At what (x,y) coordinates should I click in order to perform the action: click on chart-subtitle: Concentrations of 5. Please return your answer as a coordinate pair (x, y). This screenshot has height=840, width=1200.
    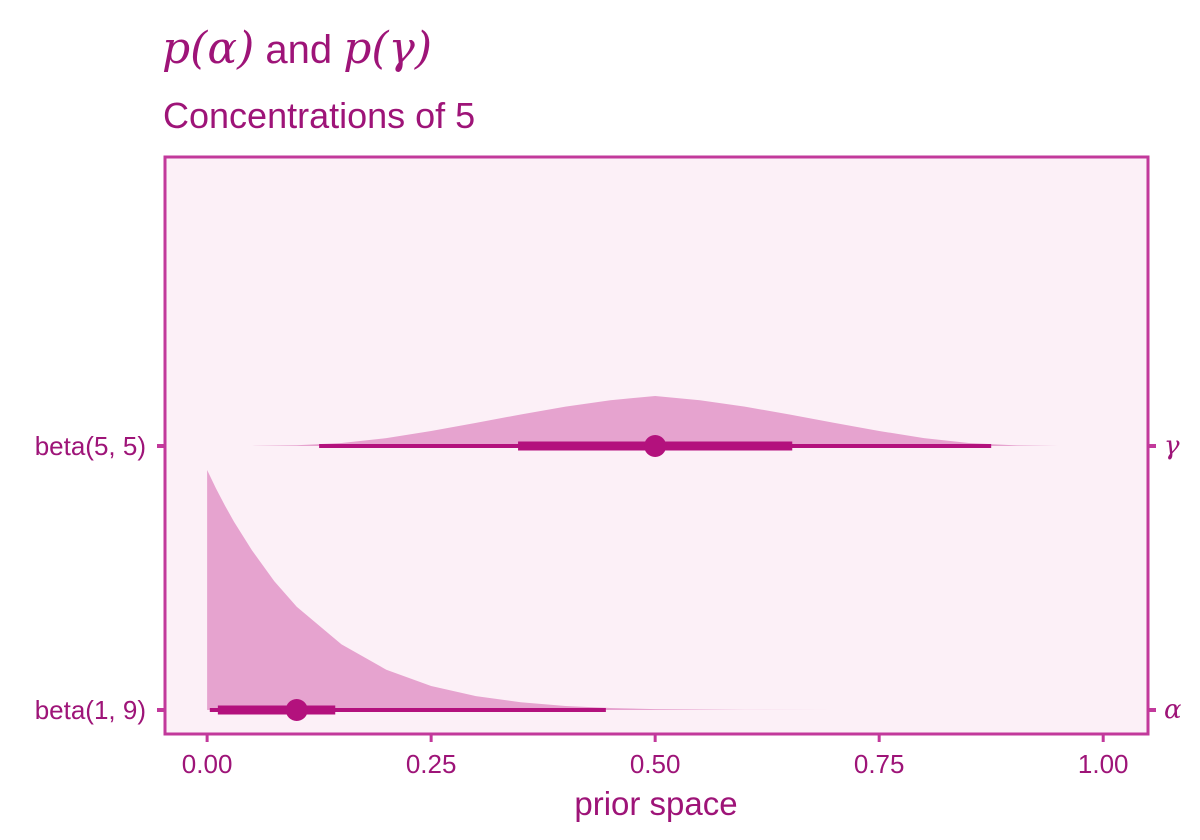
    Looking at the image, I should click on (319, 115).